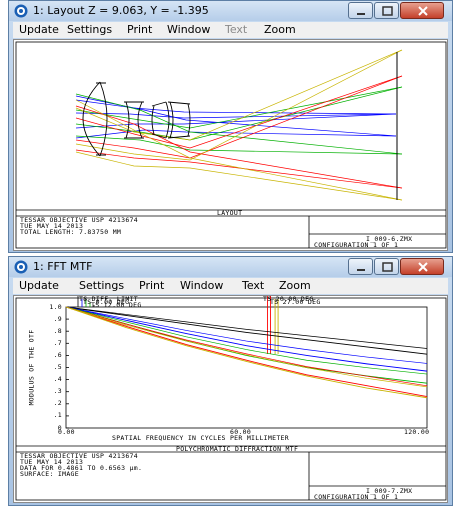 This screenshot has width=461, height=510. I want to click on mtf-series, so click(246, 352).